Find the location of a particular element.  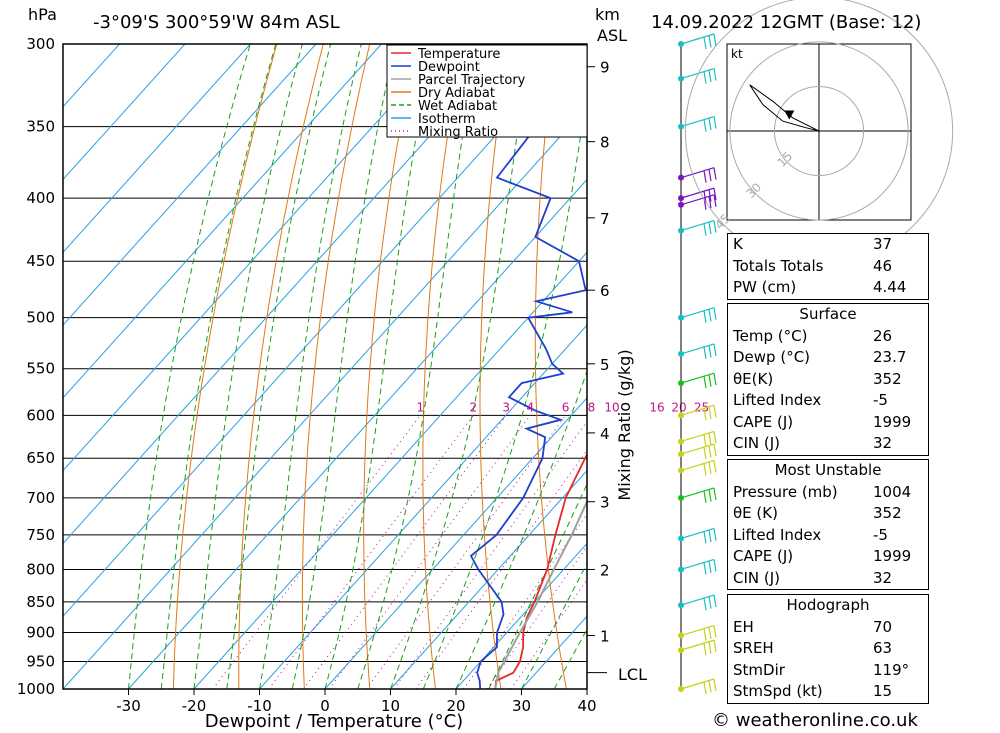

index-row-k: K 37 is located at coordinates (813, 244).